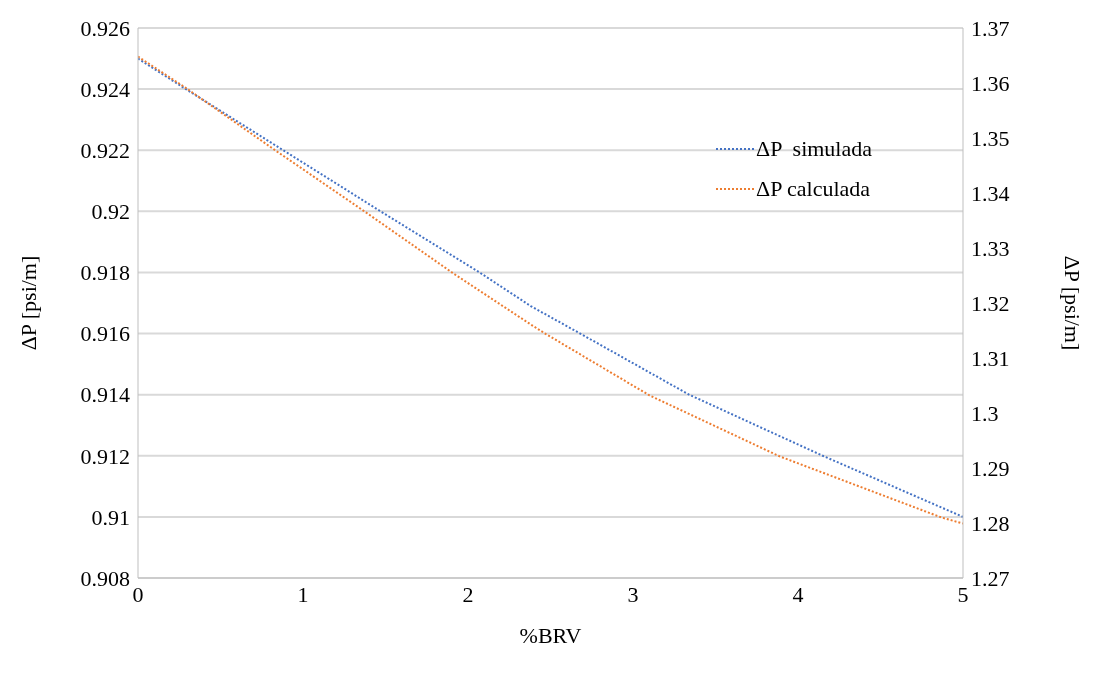  I want to click on y-tick-label: 0.908, so click(105, 578).